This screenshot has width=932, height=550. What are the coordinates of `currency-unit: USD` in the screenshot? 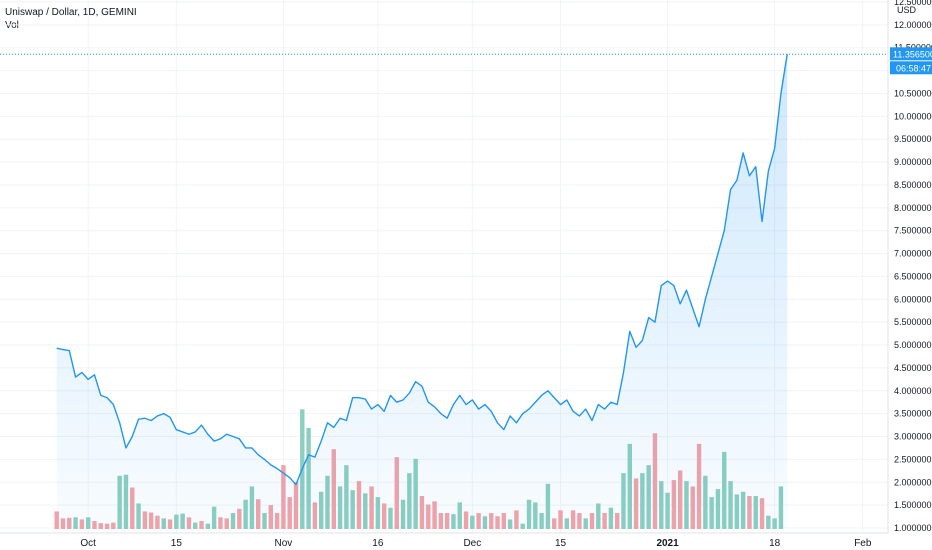 It's located at (907, 10).